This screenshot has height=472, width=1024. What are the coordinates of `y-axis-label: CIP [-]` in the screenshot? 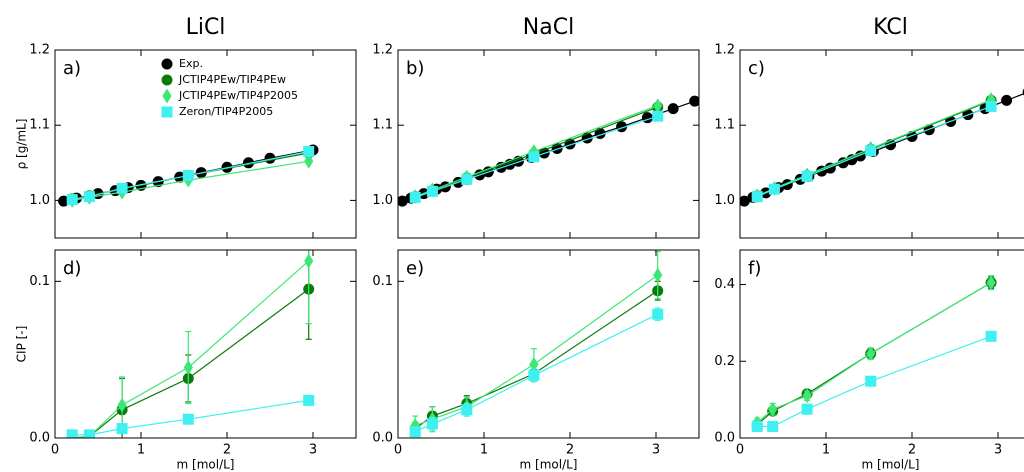 It's located at (22, 344).